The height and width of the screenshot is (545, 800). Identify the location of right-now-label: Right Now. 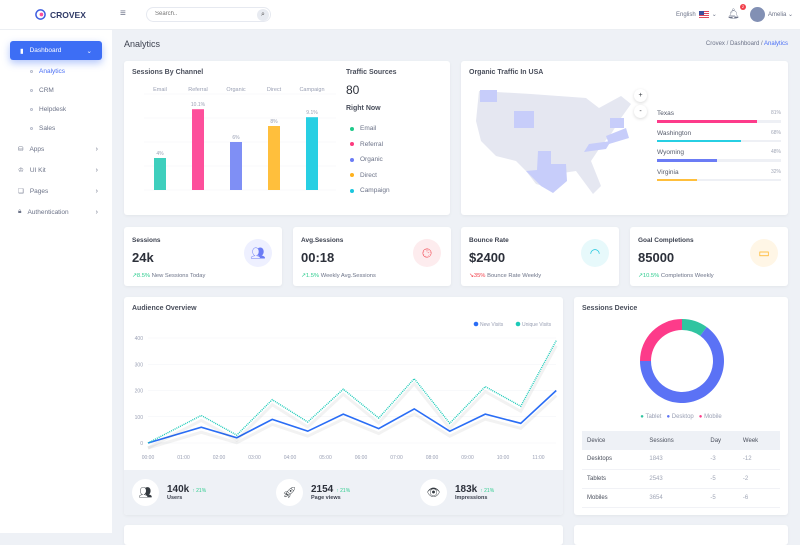
(363, 108).